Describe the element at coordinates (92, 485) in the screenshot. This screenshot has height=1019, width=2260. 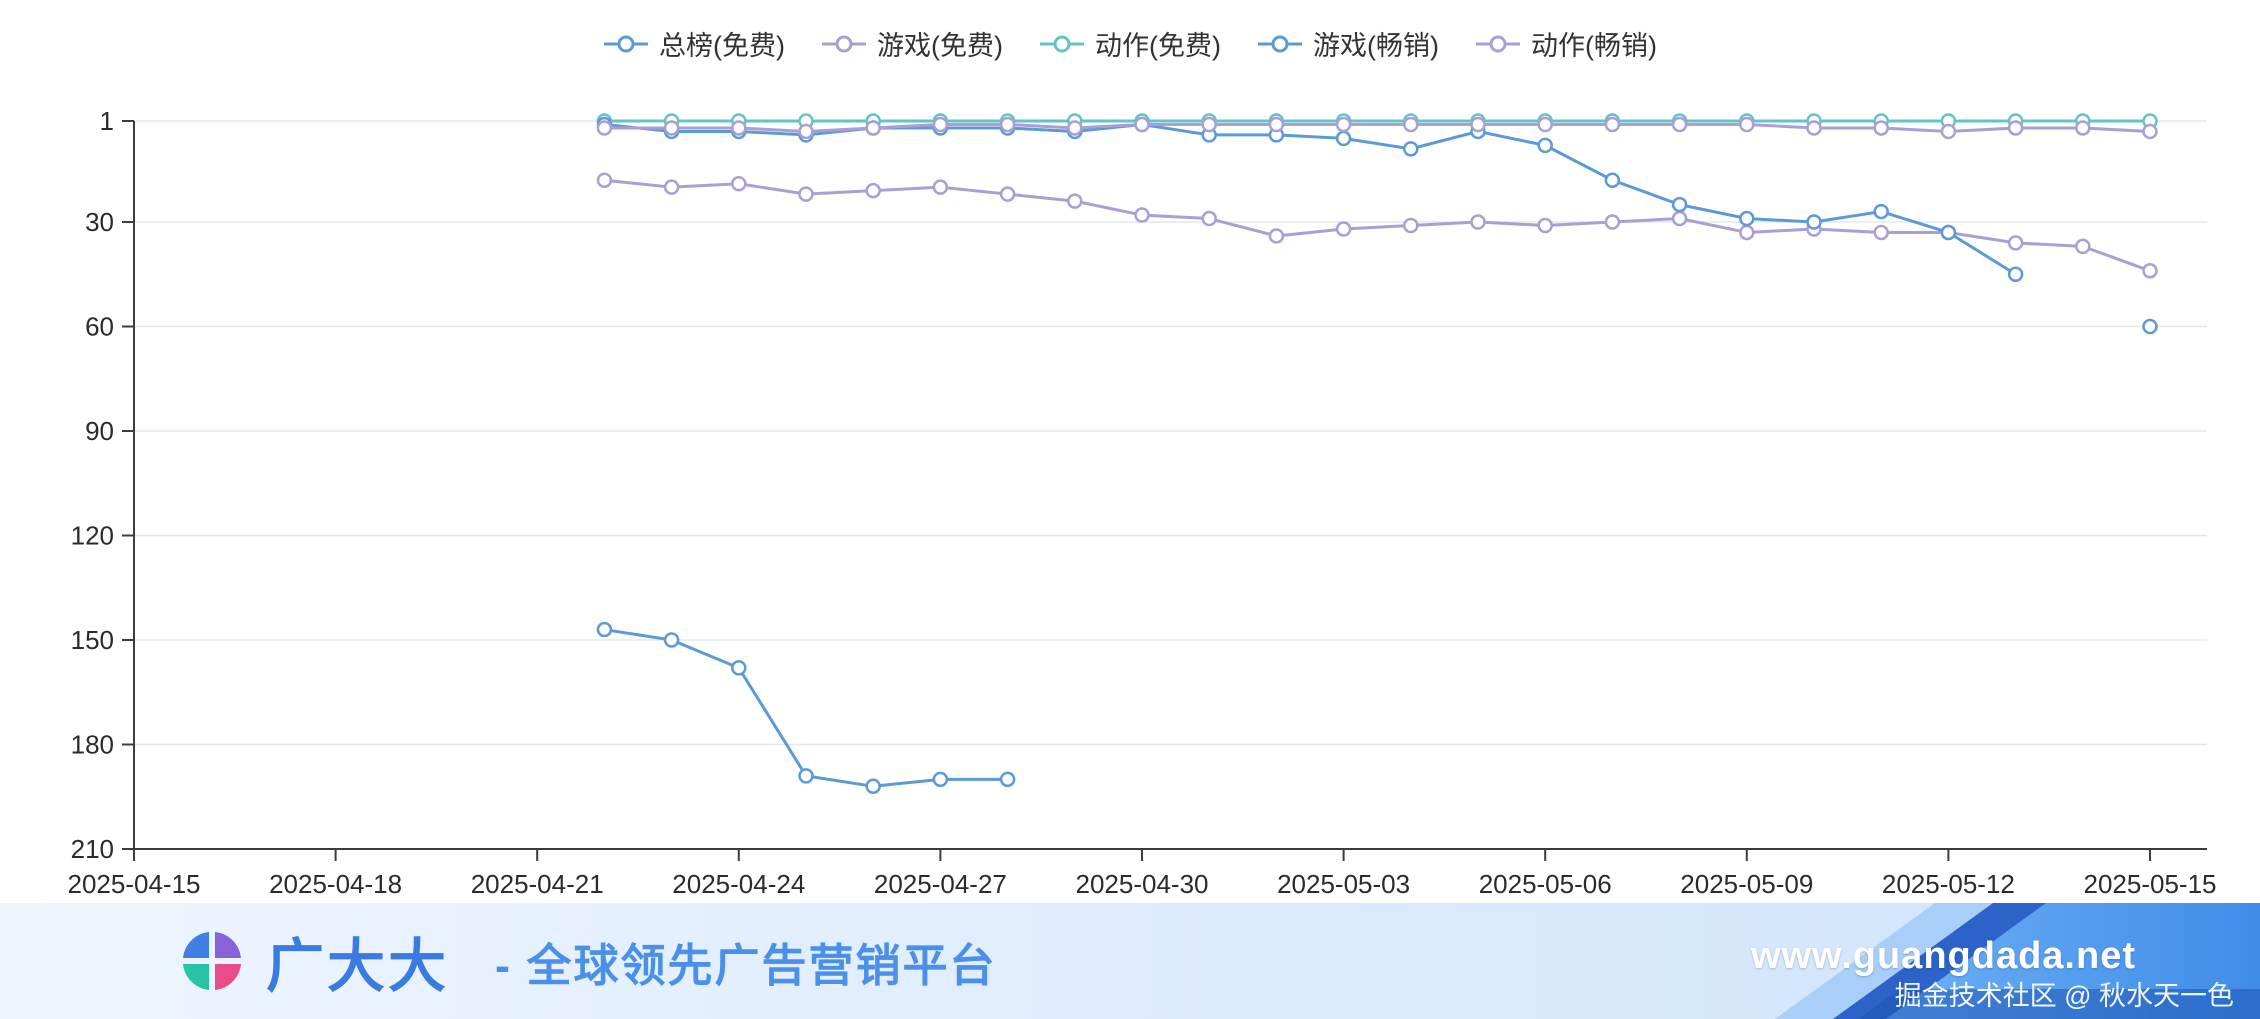
I see `y-axis-labels: 1 30 60 90 120 150 180 210` at that location.